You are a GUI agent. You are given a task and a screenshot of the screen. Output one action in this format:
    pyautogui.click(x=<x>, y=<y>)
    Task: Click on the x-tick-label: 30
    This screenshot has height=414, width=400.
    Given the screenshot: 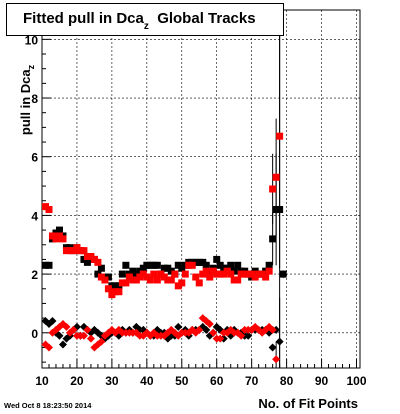 What is the action you would take?
    pyautogui.click(x=112, y=381)
    